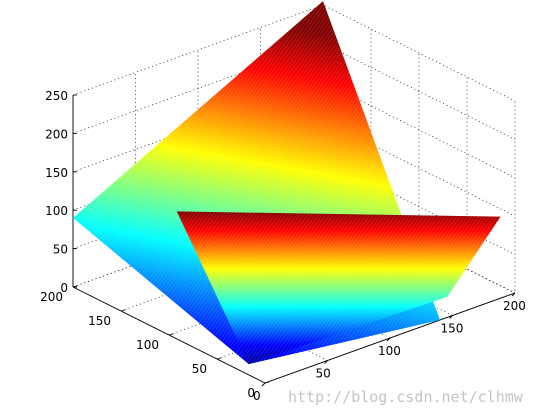 The width and height of the screenshot is (560, 420). I want to click on x-tick-label: 50, so click(323, 374).